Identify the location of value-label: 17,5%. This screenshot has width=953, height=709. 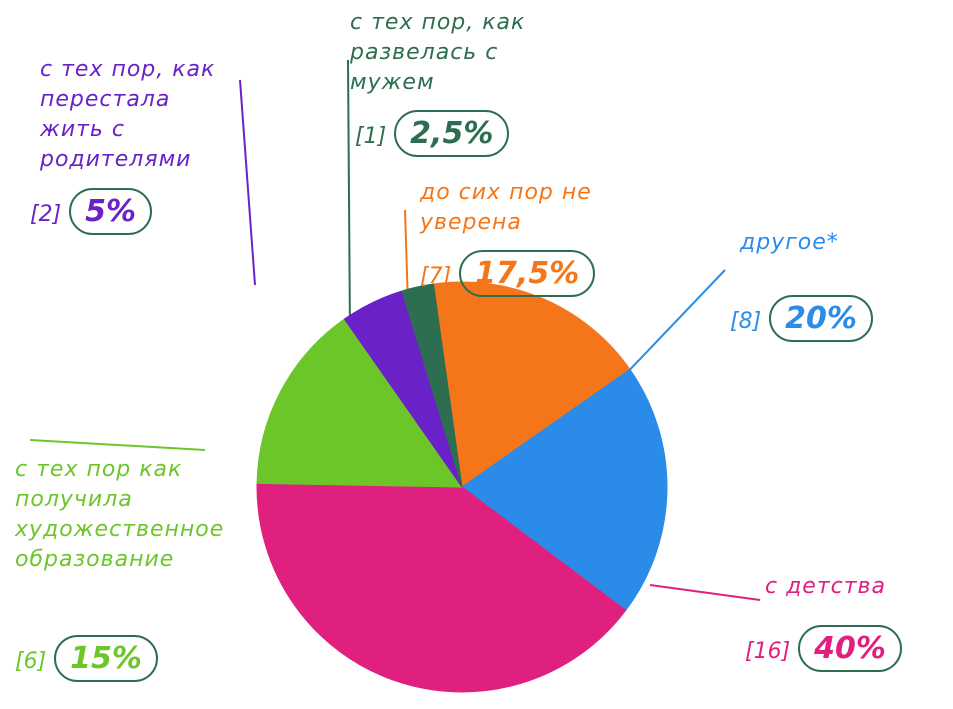
(527, 273).